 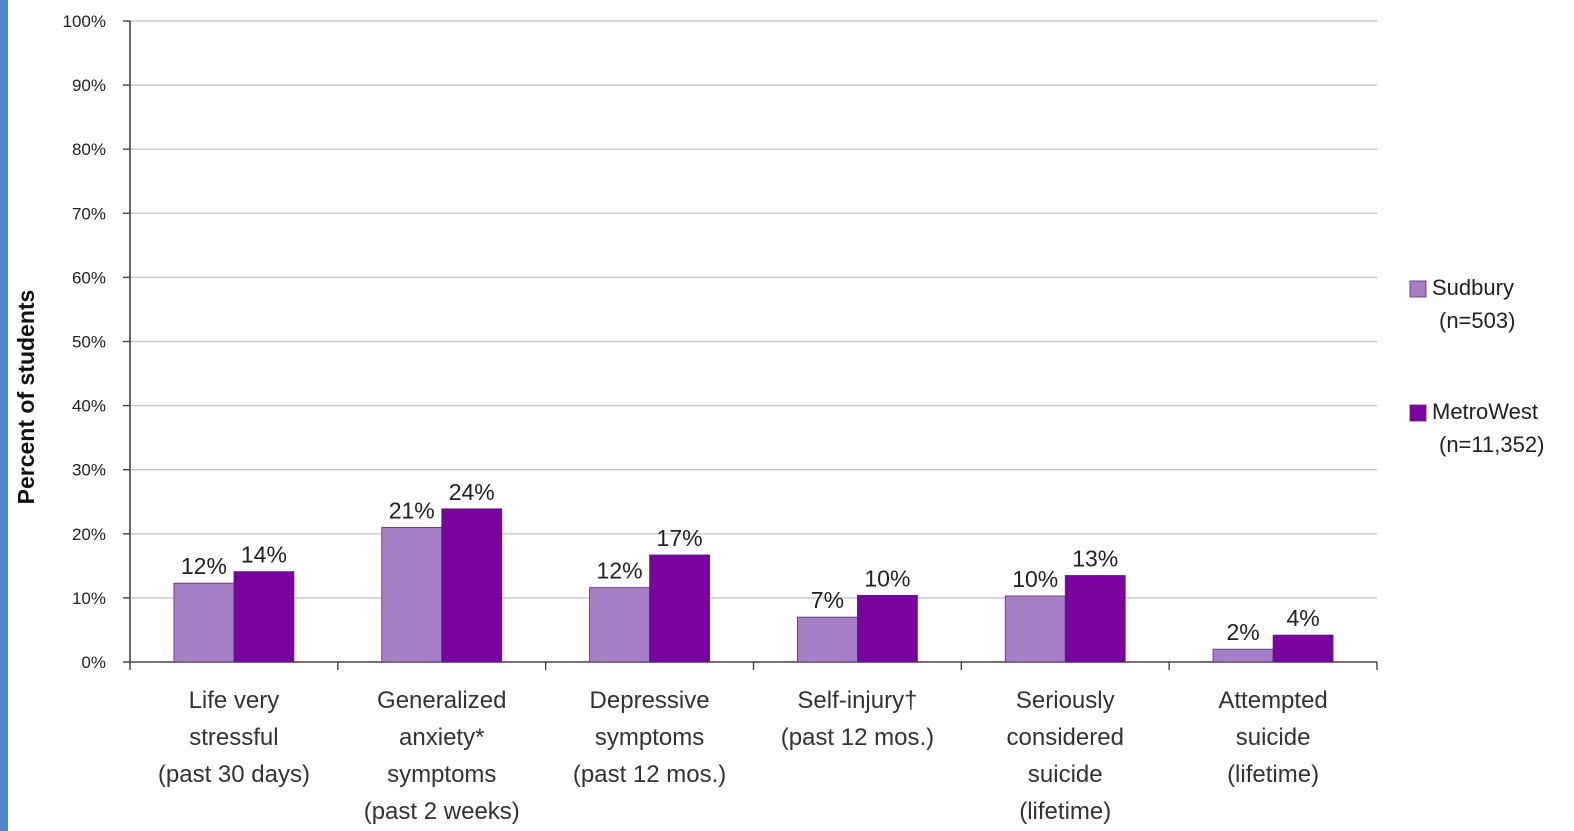 I want to click on data-label-s1-c0: 14%, so click(x=264, y=555).